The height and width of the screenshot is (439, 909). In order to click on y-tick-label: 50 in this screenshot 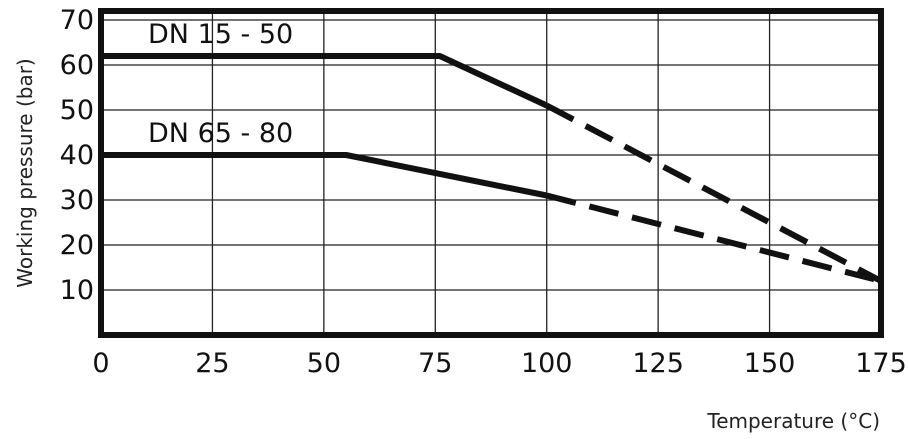, I will do `click(77, 110)`.